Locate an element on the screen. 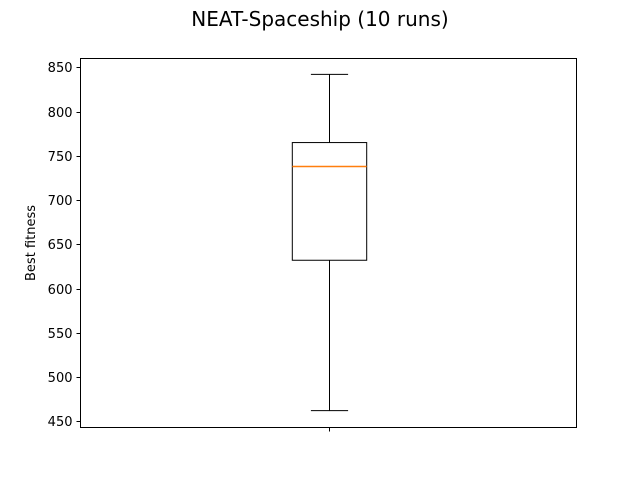 The width and height of the screenshot is (640, 480). box-iqr is located at coordinates (329, 201).